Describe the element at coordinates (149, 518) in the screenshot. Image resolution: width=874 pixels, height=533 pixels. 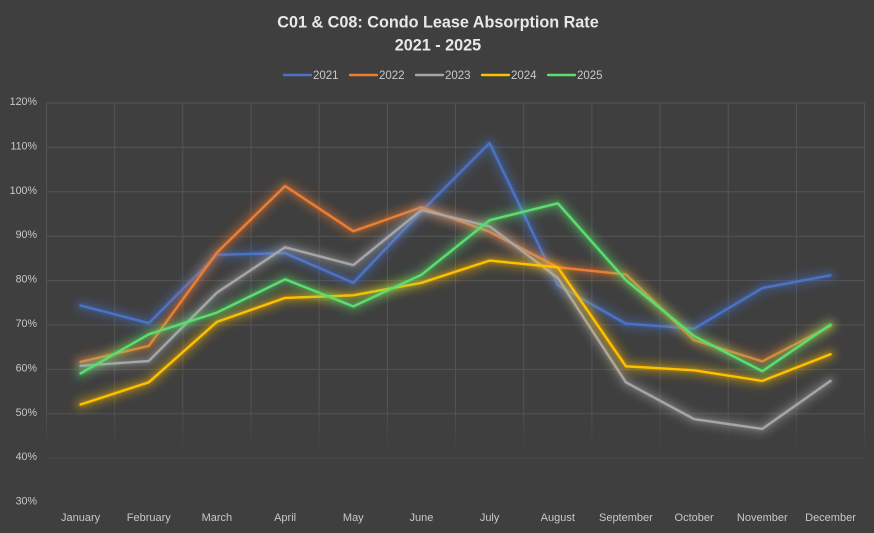
I see `svg-text: February` at that location.